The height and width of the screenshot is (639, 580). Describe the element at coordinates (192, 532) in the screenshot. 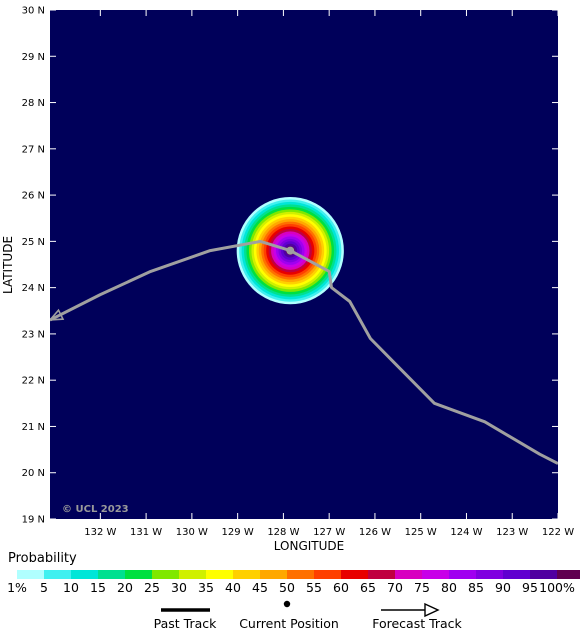

I see `lon-tick-label: 130 W` at that location.